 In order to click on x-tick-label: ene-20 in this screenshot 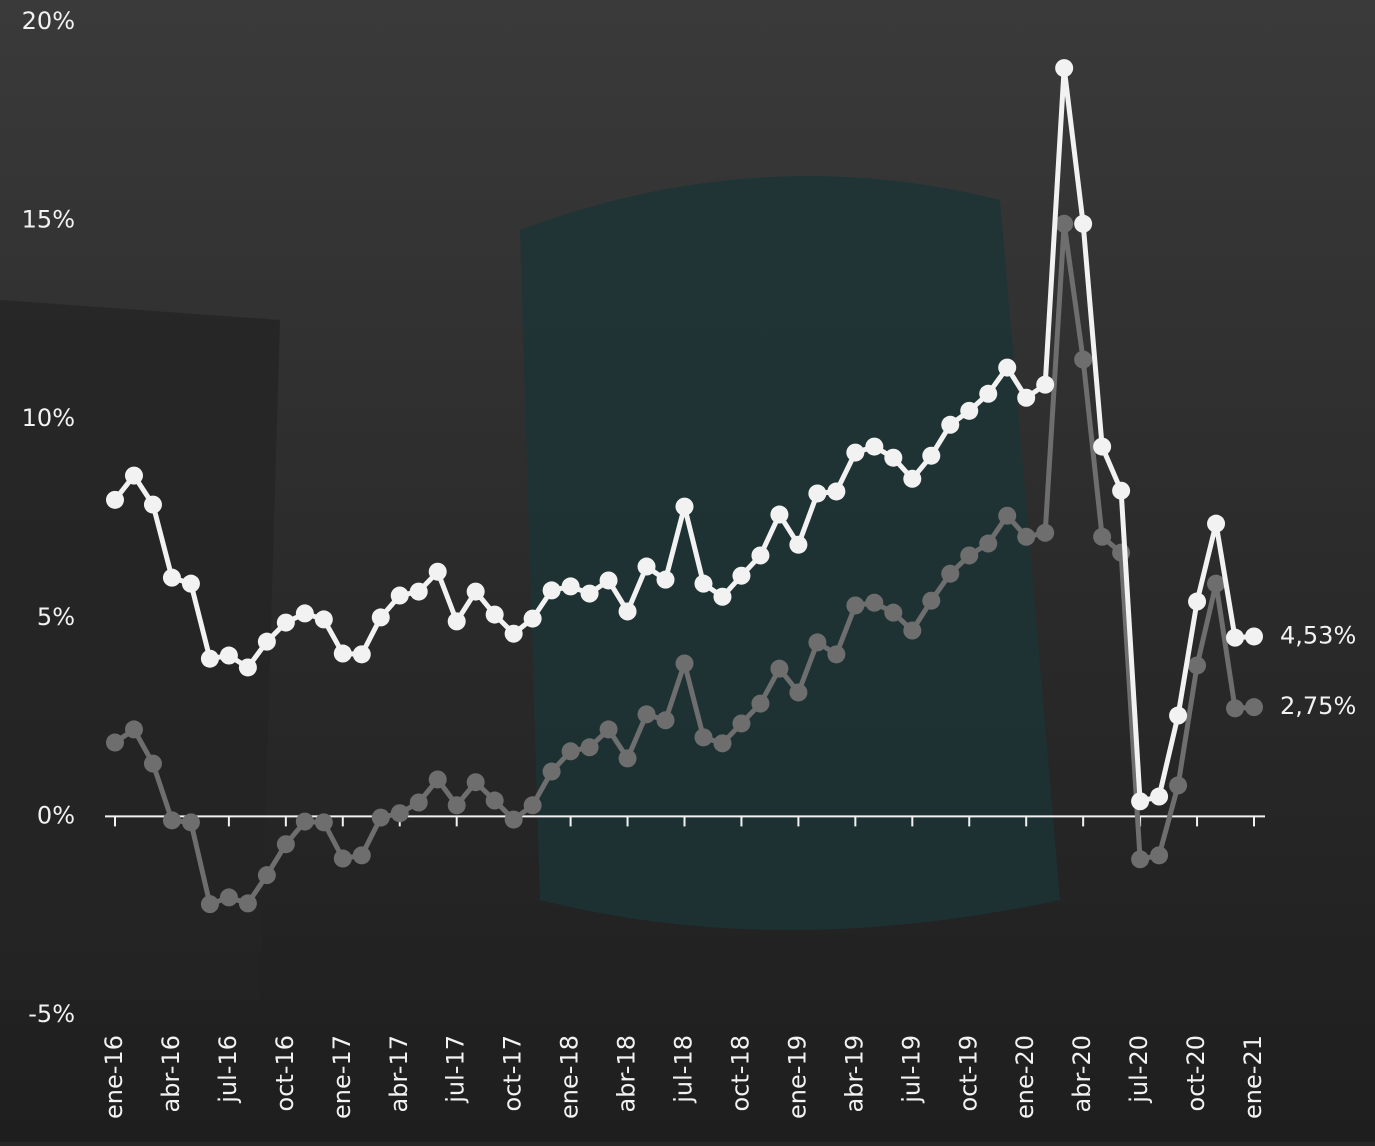, I will do `click(1025, 1077)`.